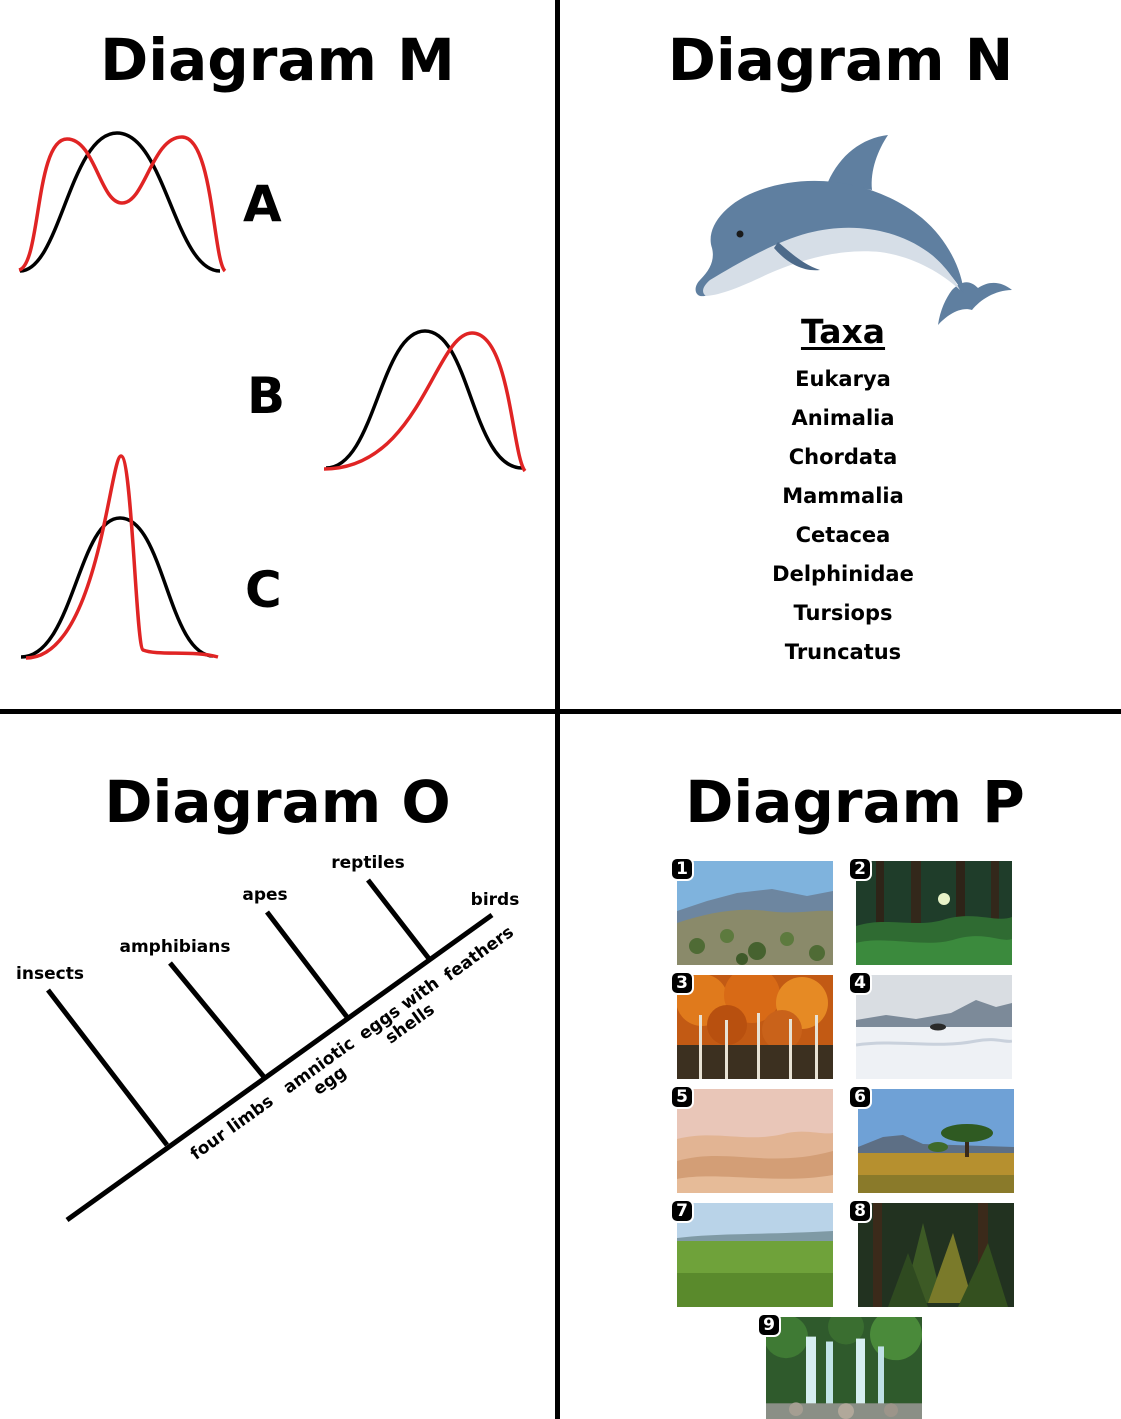 The image size is (1121, 1419). What do you see at coordinates (399, 920) in the screenshot?
I see `branch-reptiles` at bounding box center [399, 920].